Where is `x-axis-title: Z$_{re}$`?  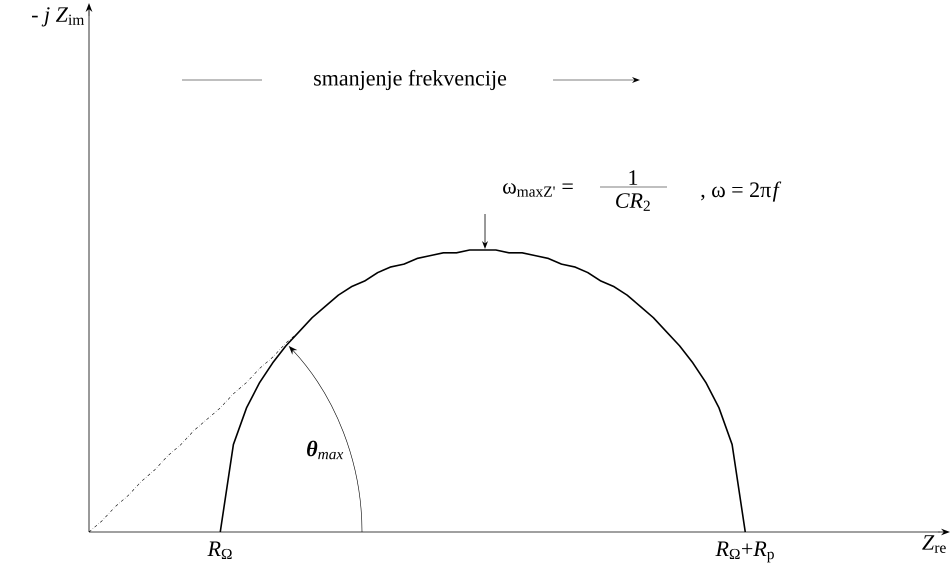
x-axis-title: Z$_{re}$ is located at coordinates (934, 544).